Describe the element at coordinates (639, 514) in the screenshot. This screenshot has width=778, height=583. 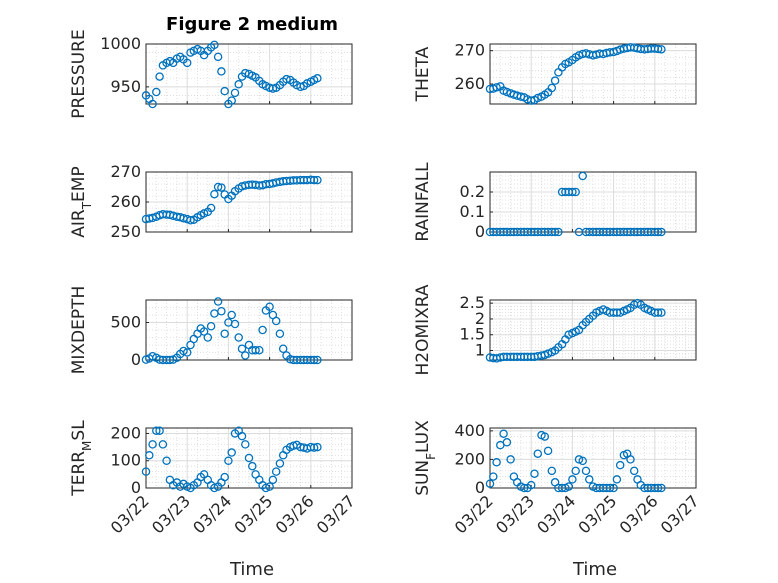
I see `x-tick-label: 03/26` at that location.